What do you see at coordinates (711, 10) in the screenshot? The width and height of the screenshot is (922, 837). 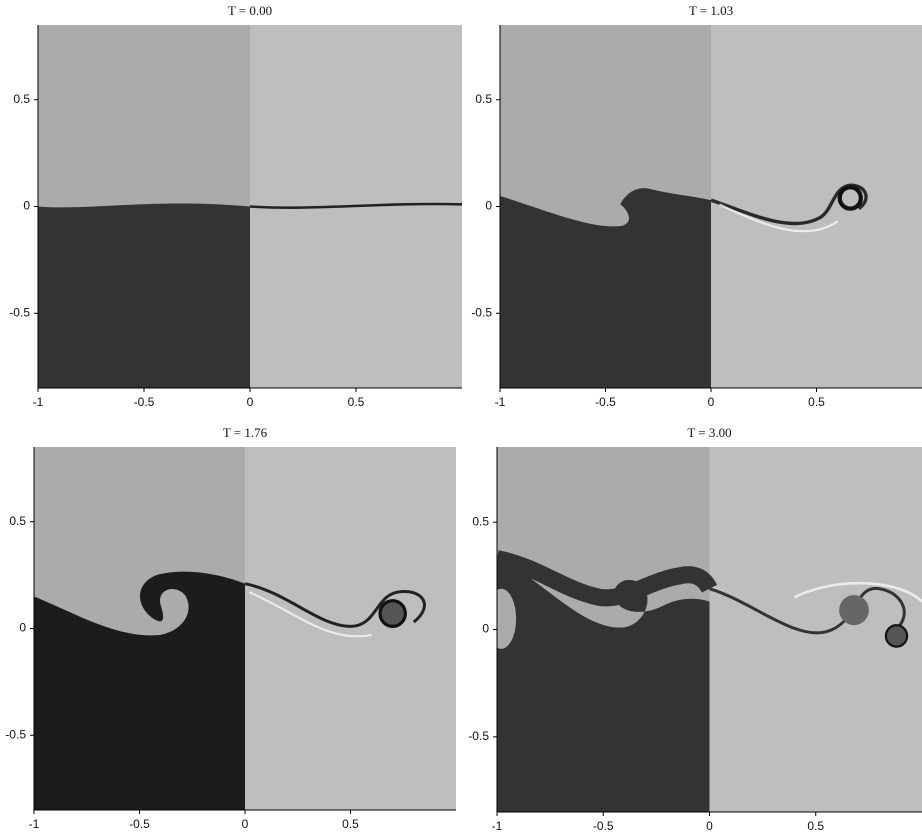 I see `panel-title: T = 1.03` at bounding box center [711, 10].